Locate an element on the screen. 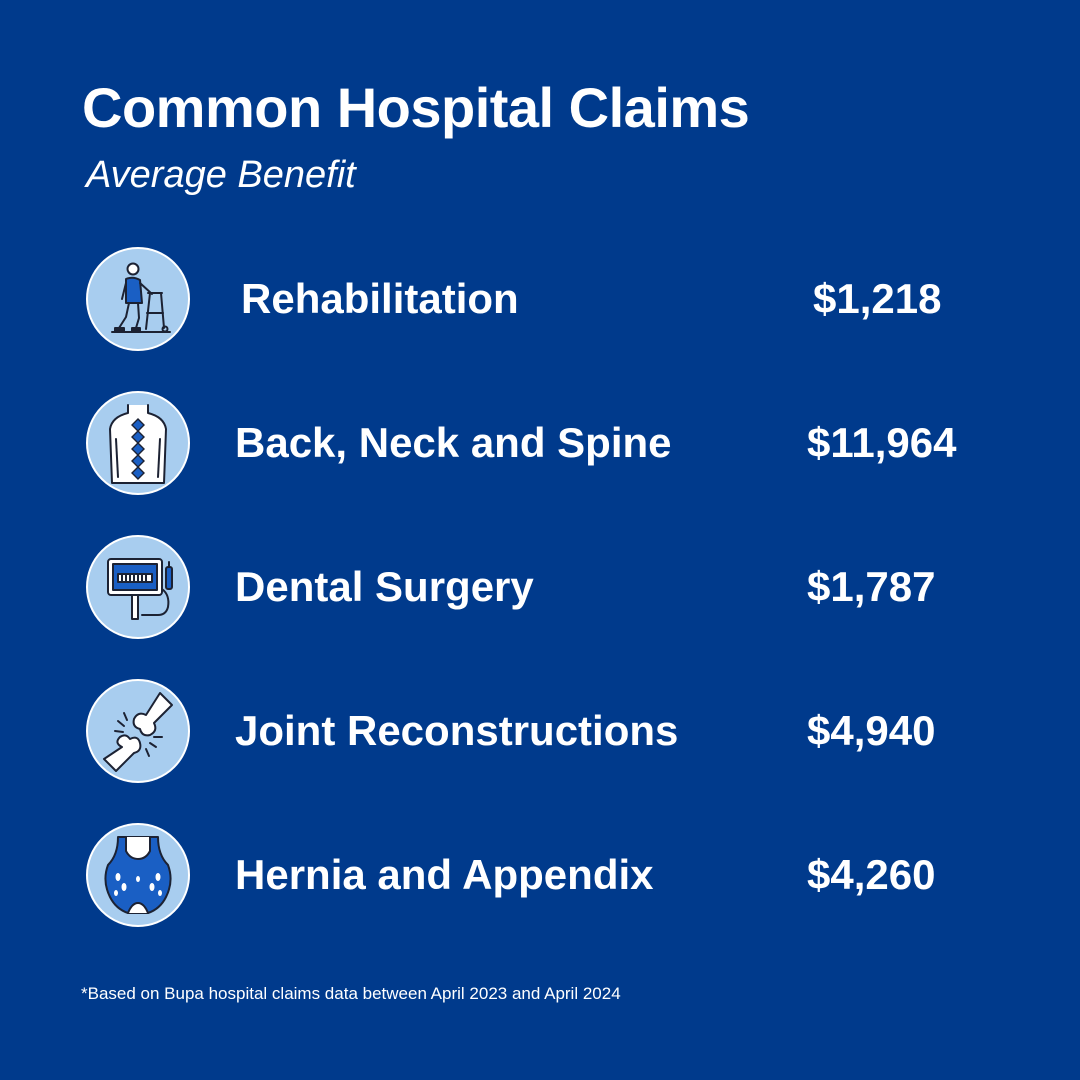  page-title: Common Hospital Claims is located at coordinates (416, 107).